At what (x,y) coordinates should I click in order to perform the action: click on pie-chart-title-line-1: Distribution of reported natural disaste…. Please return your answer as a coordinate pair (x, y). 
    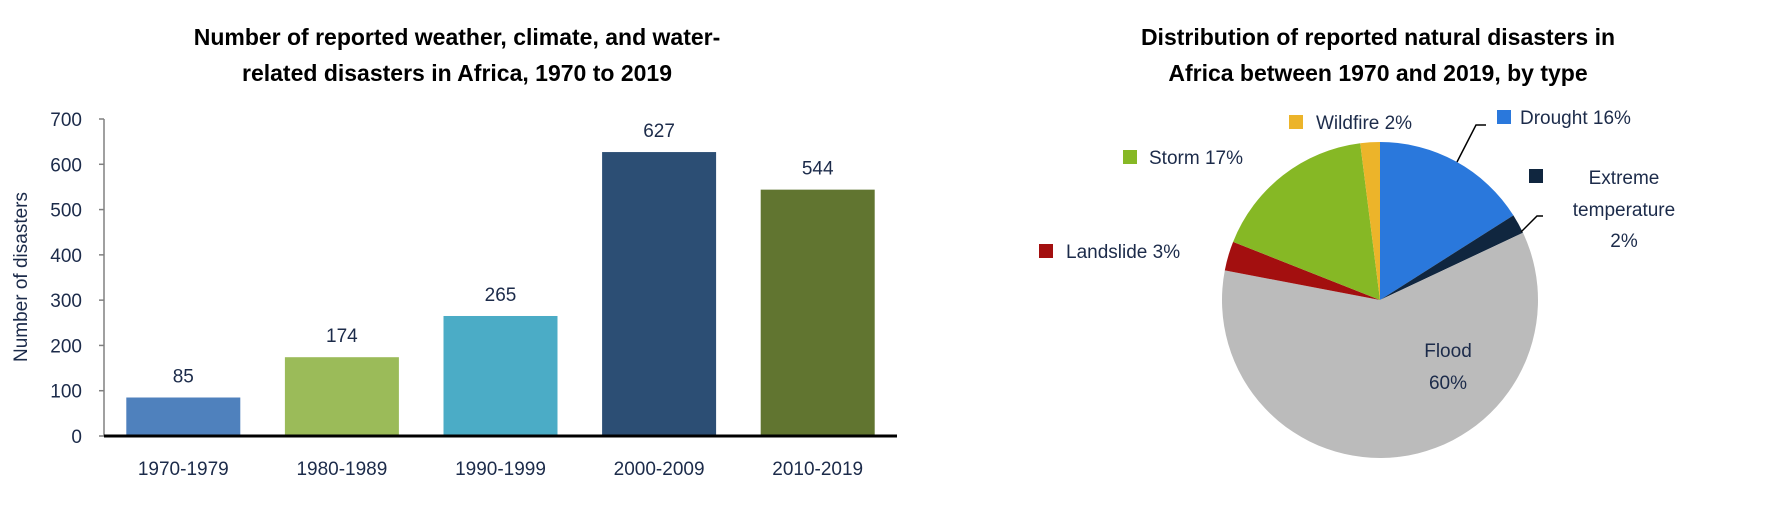
    Looking at the image, I should click on (1378, 37).